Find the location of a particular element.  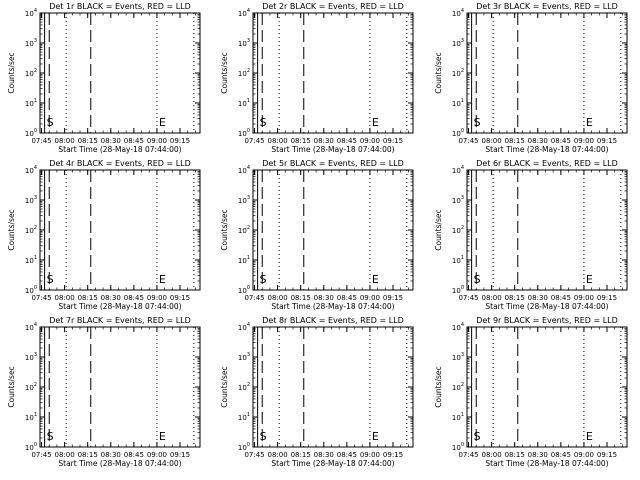

panel-title: Det 5r BLACK = Events, RED = LLD is located at coordinates (333, 163).